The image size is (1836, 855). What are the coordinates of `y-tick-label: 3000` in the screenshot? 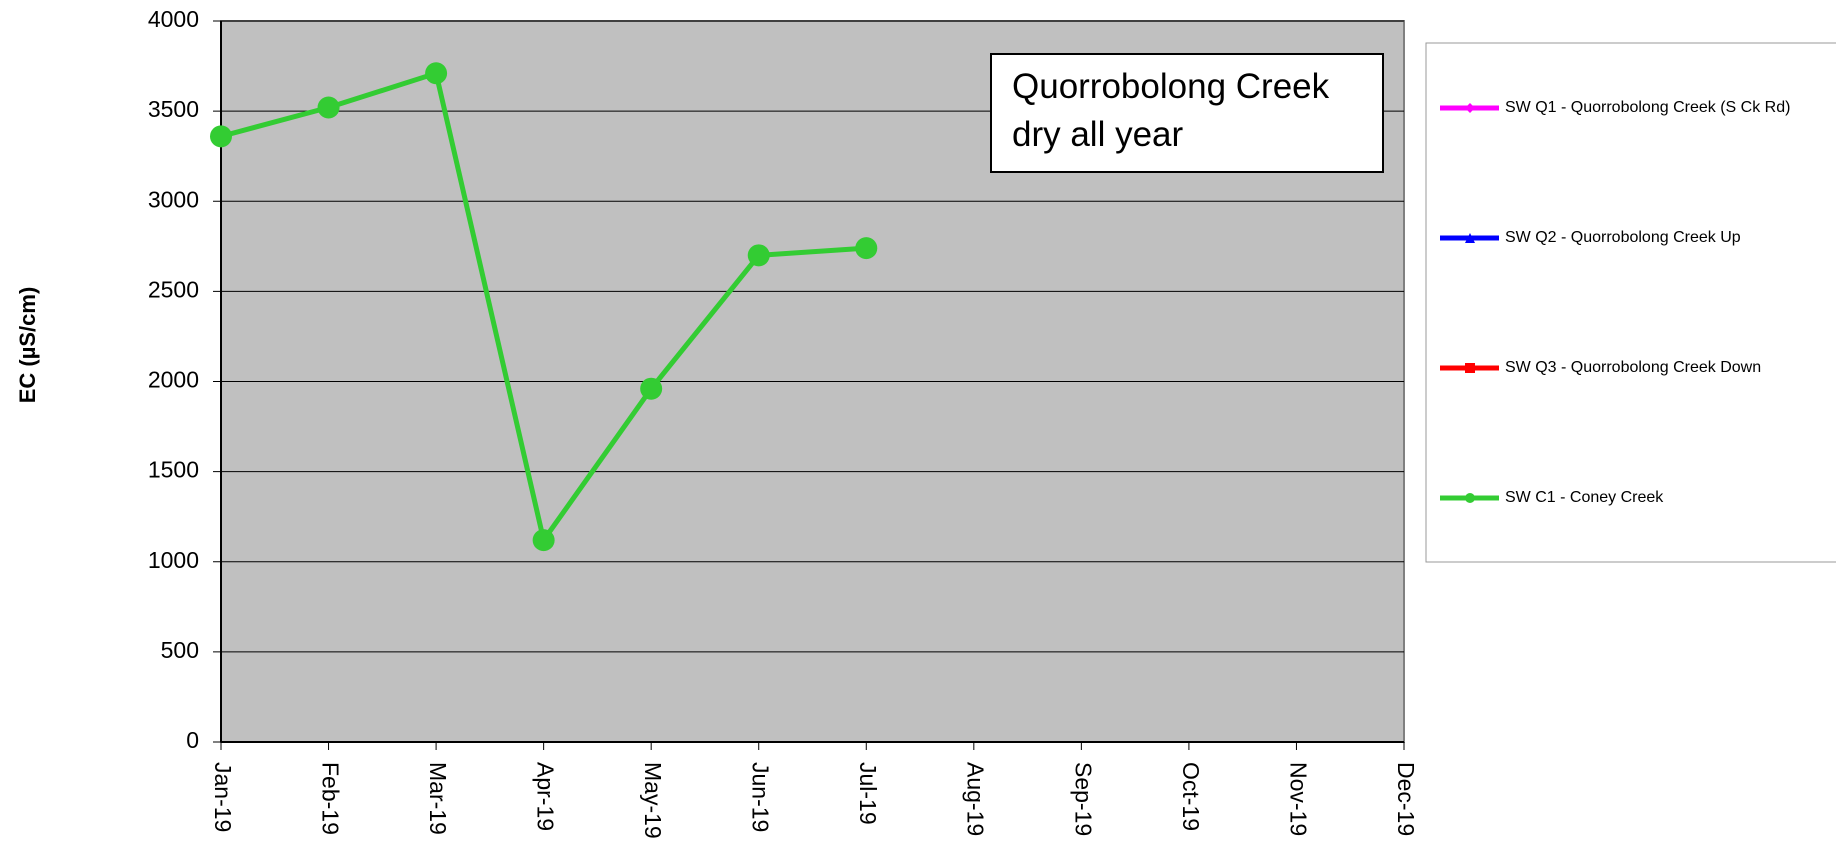 It's located at (173, 199).